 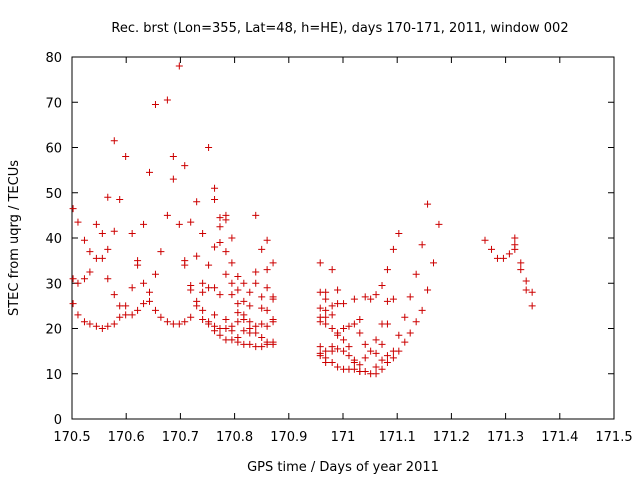 I want to click on y-tick-label: 20, so click(x=53, y=330).